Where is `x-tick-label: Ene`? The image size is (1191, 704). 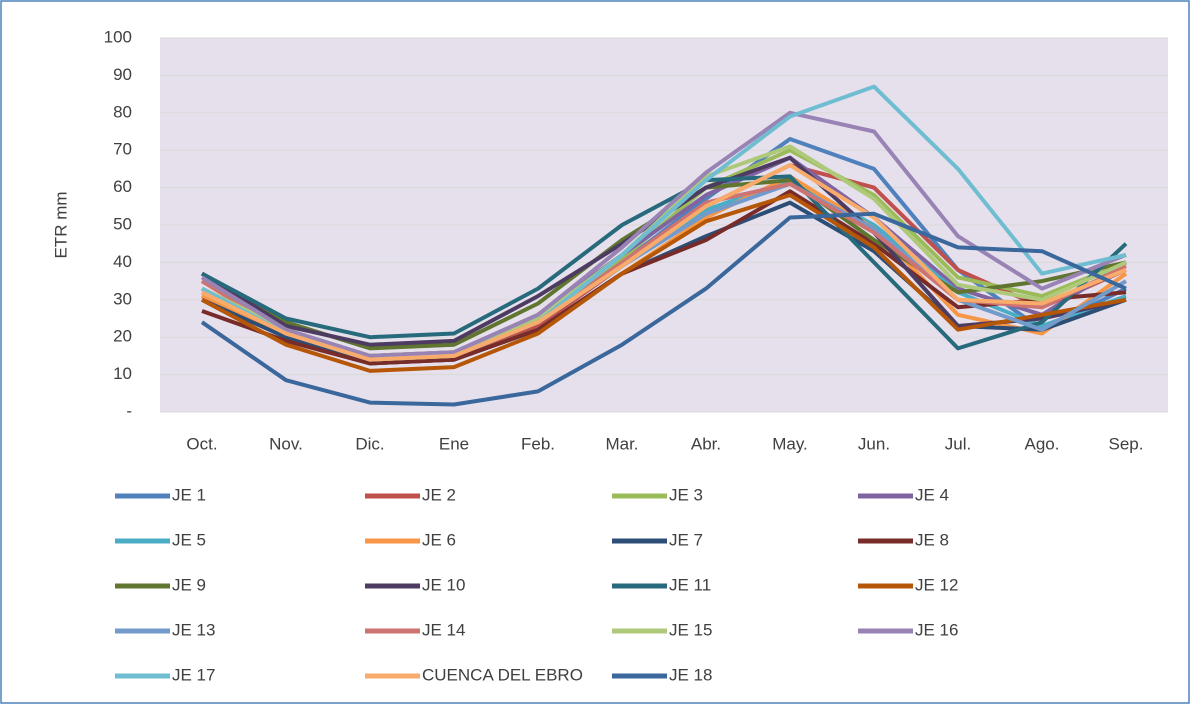
x-tick-label: Ene is located at coordinates (454, 443).